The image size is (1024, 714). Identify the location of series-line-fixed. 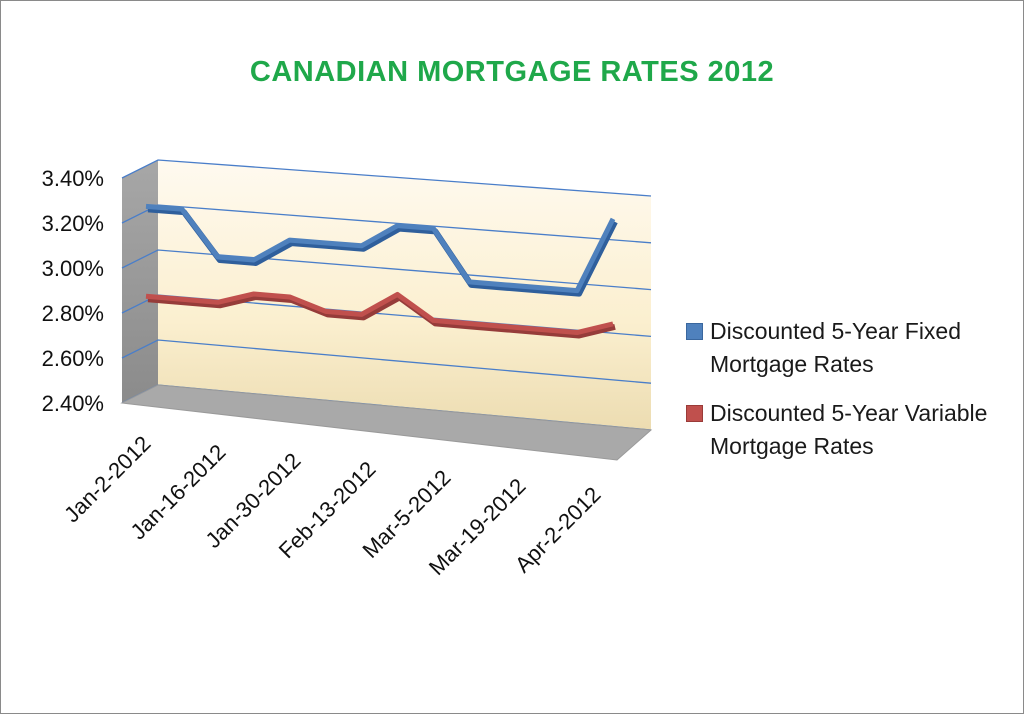
(380, 248).